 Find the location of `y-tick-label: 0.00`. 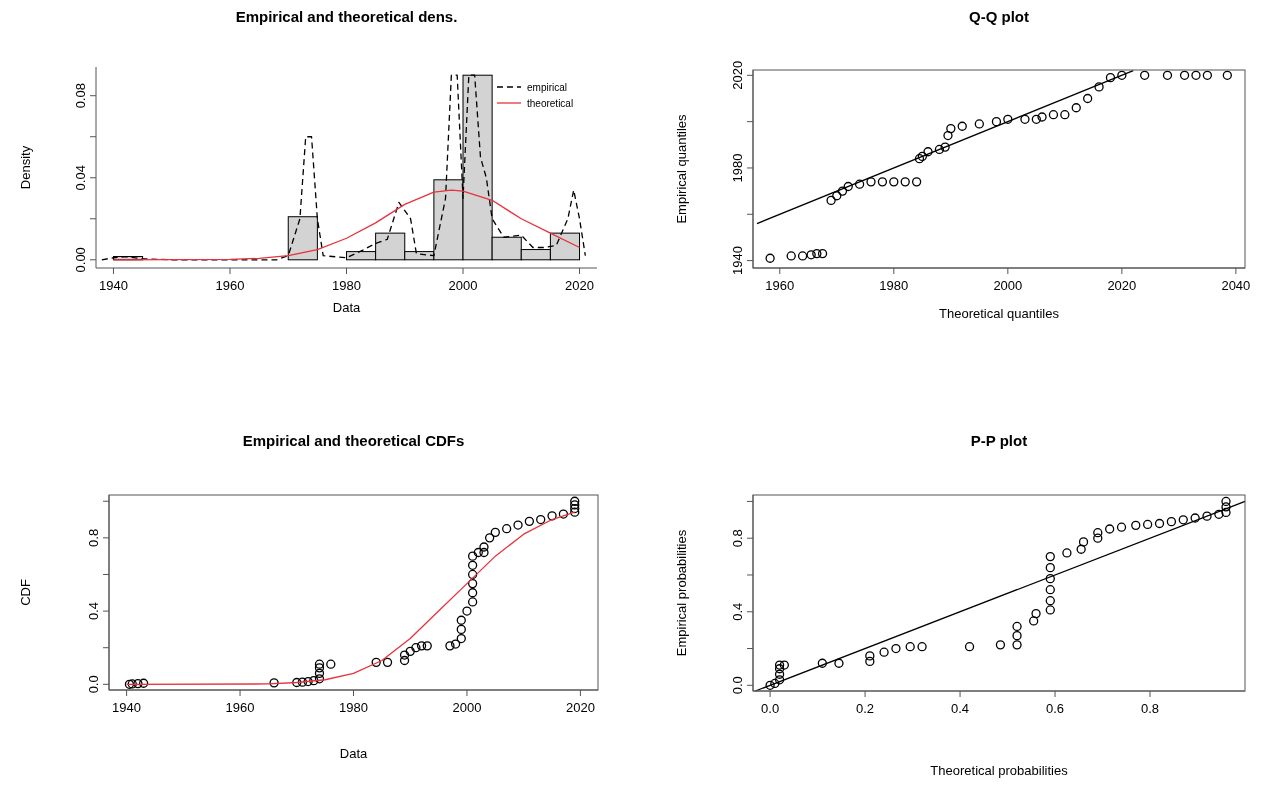

y-tick-label: 0.00 is located at coordinates (80, 260).